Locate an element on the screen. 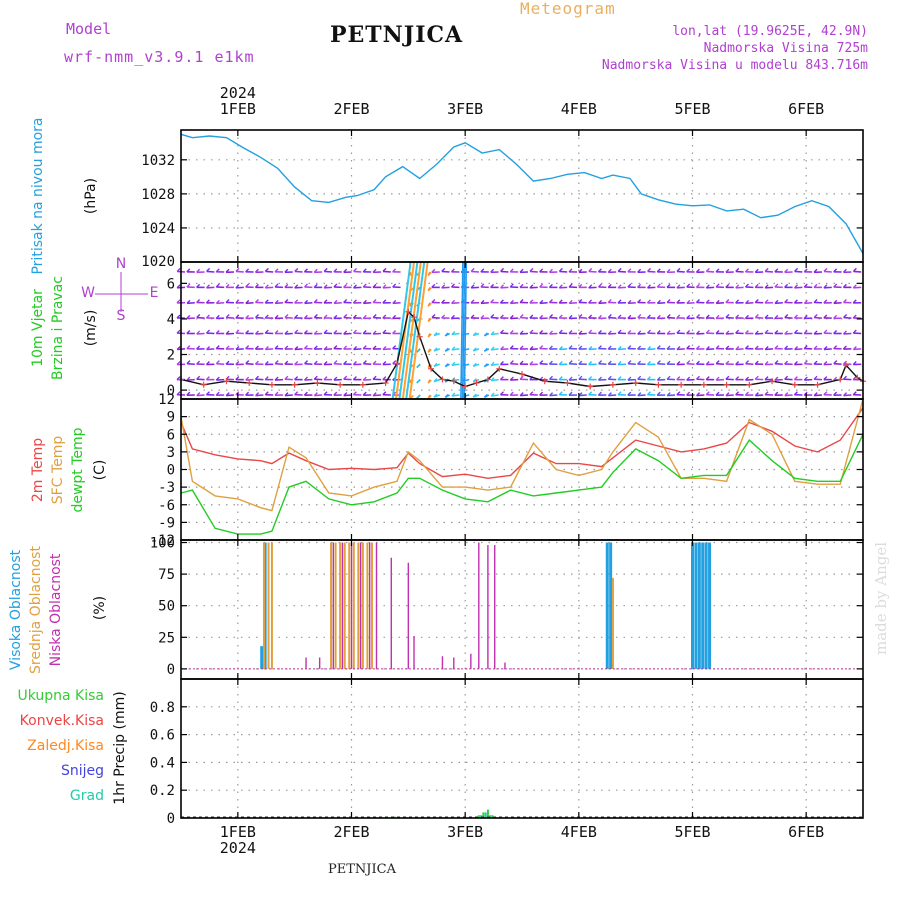 Image resolution: width=900 pixels, height=900 pixels. y-tick-label: 0.4 is located at coordinates (162, 763).